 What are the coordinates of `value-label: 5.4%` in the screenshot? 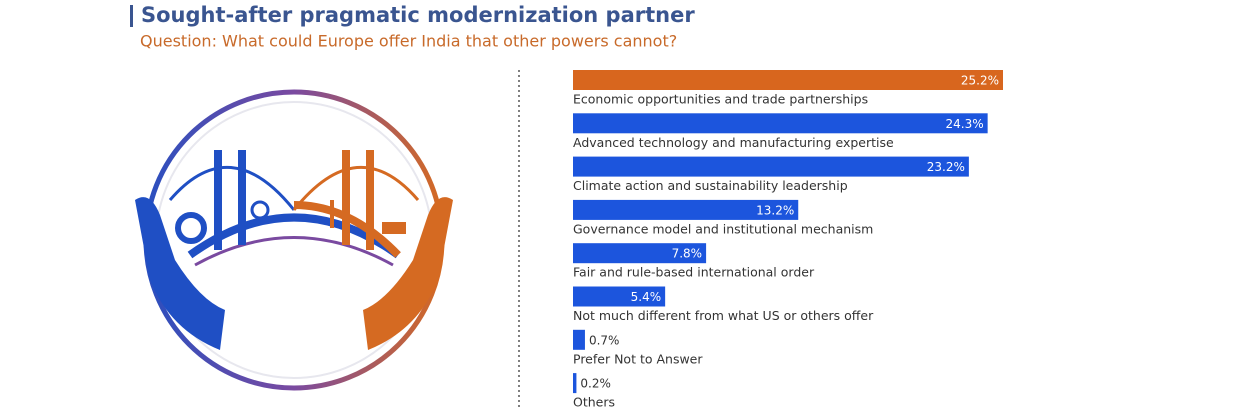 It's located at (646, 297).